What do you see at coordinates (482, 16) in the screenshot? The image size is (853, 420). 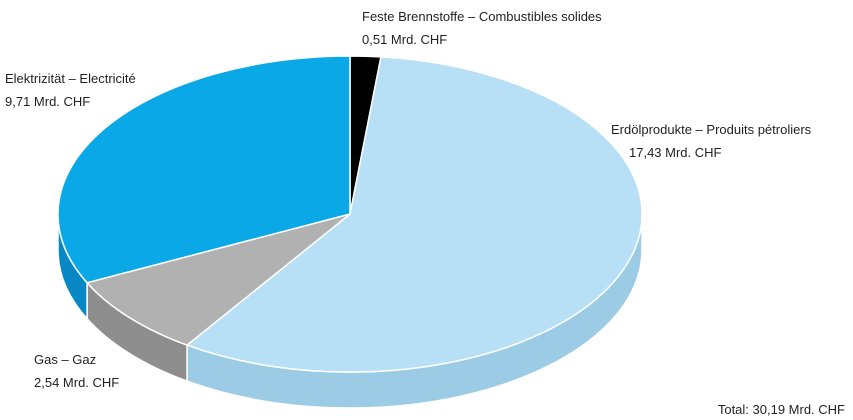 I see `slice-label-solid-fuels: Feste Brennstoffe – Combustibles solides` at bounding box center [482, 16].